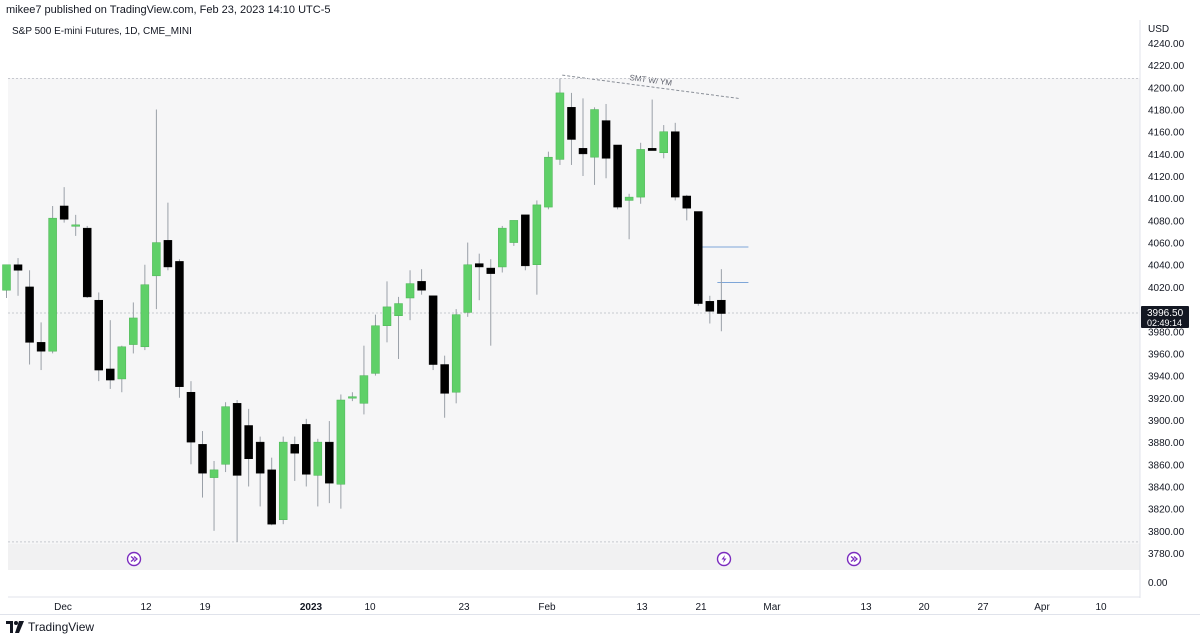 The height and width of the screenshot is (641, 1200). I want to click on price-tick-label: 4100.00, so click(1166, 199).